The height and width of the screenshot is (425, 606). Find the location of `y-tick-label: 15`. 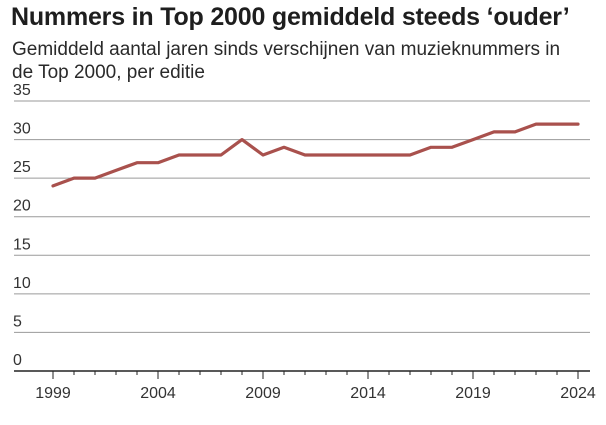

y-tick-label: 15 is located at coordinates (22, 244).